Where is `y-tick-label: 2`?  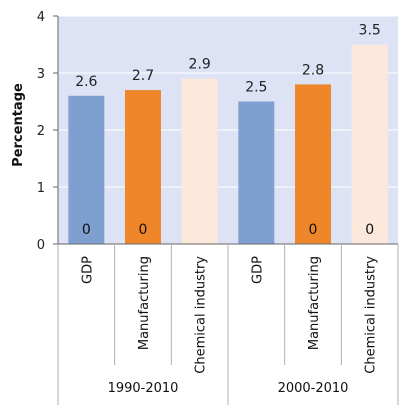
y-tick-label: 2 is located at coordinates (41, 131).